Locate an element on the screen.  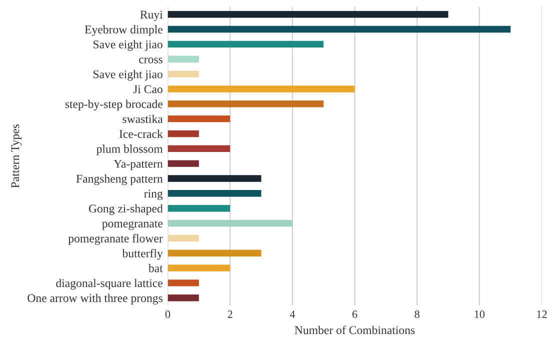
y-tick-label: diagonal-square lattice is located at coordinates (109, 284).